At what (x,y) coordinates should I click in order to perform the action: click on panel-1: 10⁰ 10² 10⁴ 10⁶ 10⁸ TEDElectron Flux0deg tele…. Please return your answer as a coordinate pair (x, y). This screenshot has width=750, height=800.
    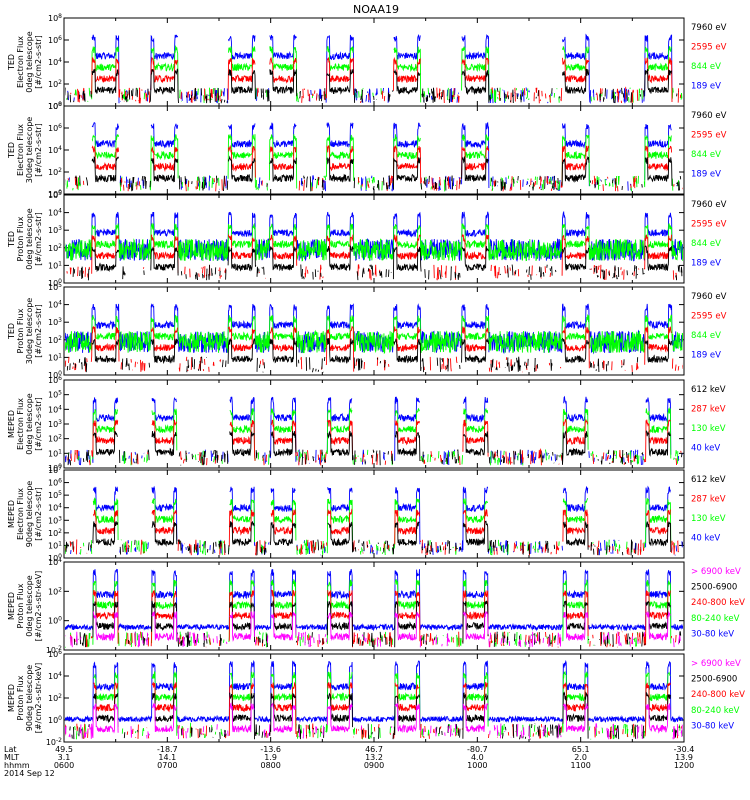
    Looking at the image, I should click on (367, 62).